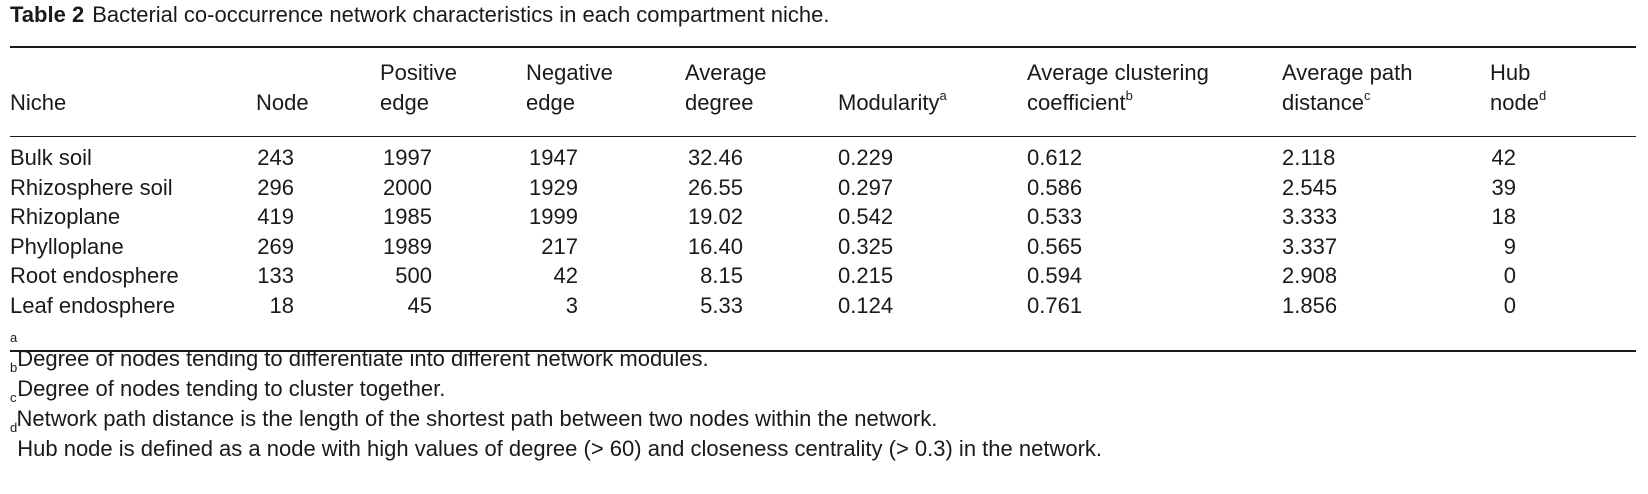  What do you see at coordinates (866, 305) in the screenshot?
I see `cell-mod: 0.124` at bounding box center [866, 305].